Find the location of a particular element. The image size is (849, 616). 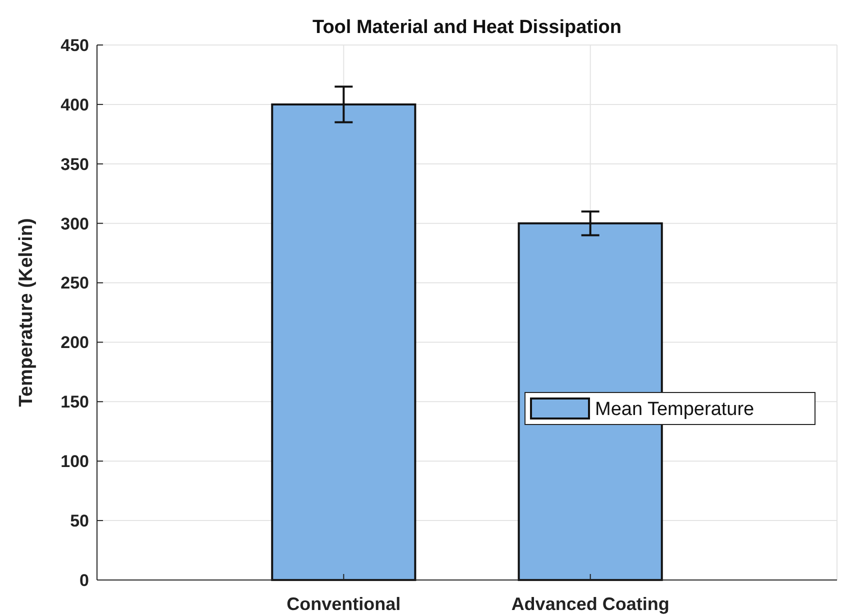

y-axis-title: Temperature (Kelvin) is located at coordinates (26, 312).